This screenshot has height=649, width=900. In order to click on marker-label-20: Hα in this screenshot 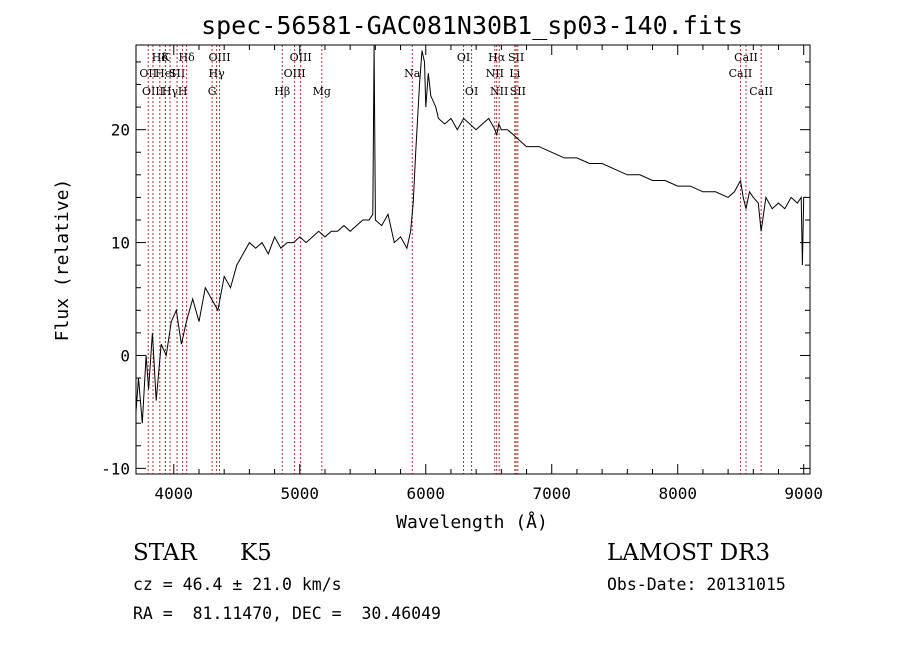, I will do `click(497, 57)`.